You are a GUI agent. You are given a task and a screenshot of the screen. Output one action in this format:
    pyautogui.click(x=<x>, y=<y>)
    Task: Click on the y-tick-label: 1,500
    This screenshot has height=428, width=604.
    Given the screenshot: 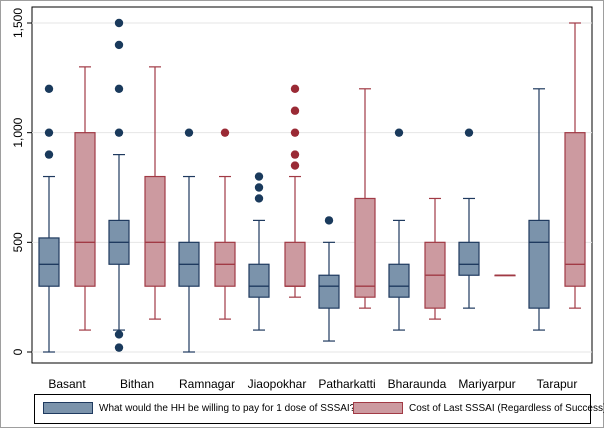 What is the action you would take?
    pyautogui.click(x=18, y=23)
    